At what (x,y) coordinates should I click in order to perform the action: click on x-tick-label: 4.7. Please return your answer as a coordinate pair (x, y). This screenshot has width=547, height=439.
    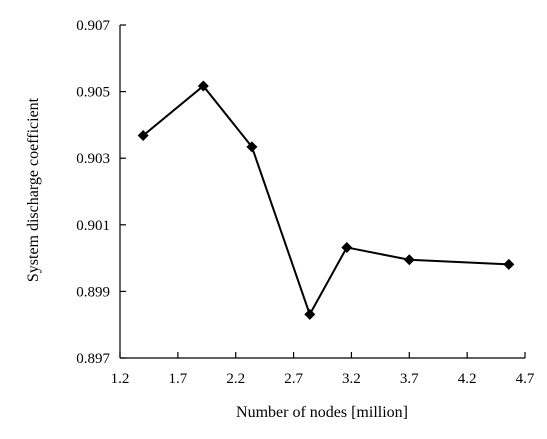
    Looking at the image, I should click on (525, 379).